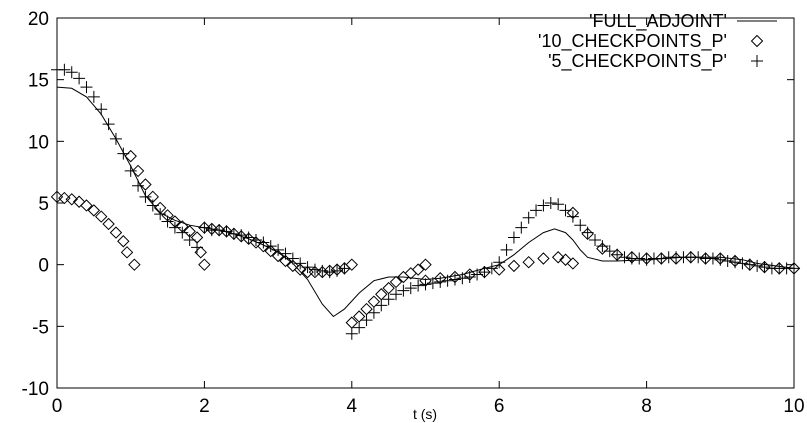  I want to click on x-tick-labels: 0 2 4 6 8 10, so click(428, 406).